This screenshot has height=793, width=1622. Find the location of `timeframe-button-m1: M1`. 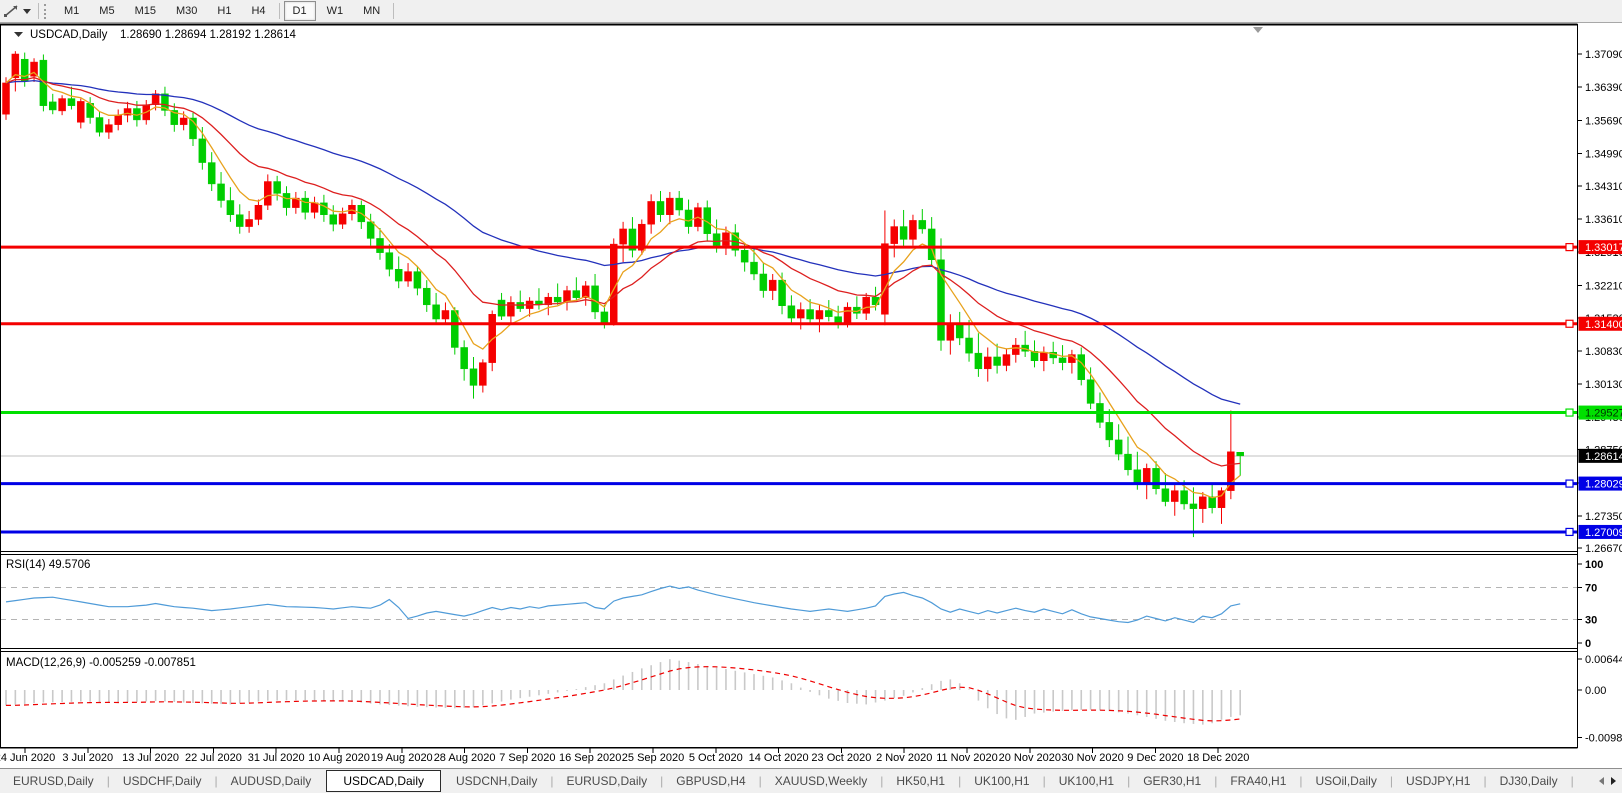

timeframe-button-m1: M1 is located at coordinates (71, 11).